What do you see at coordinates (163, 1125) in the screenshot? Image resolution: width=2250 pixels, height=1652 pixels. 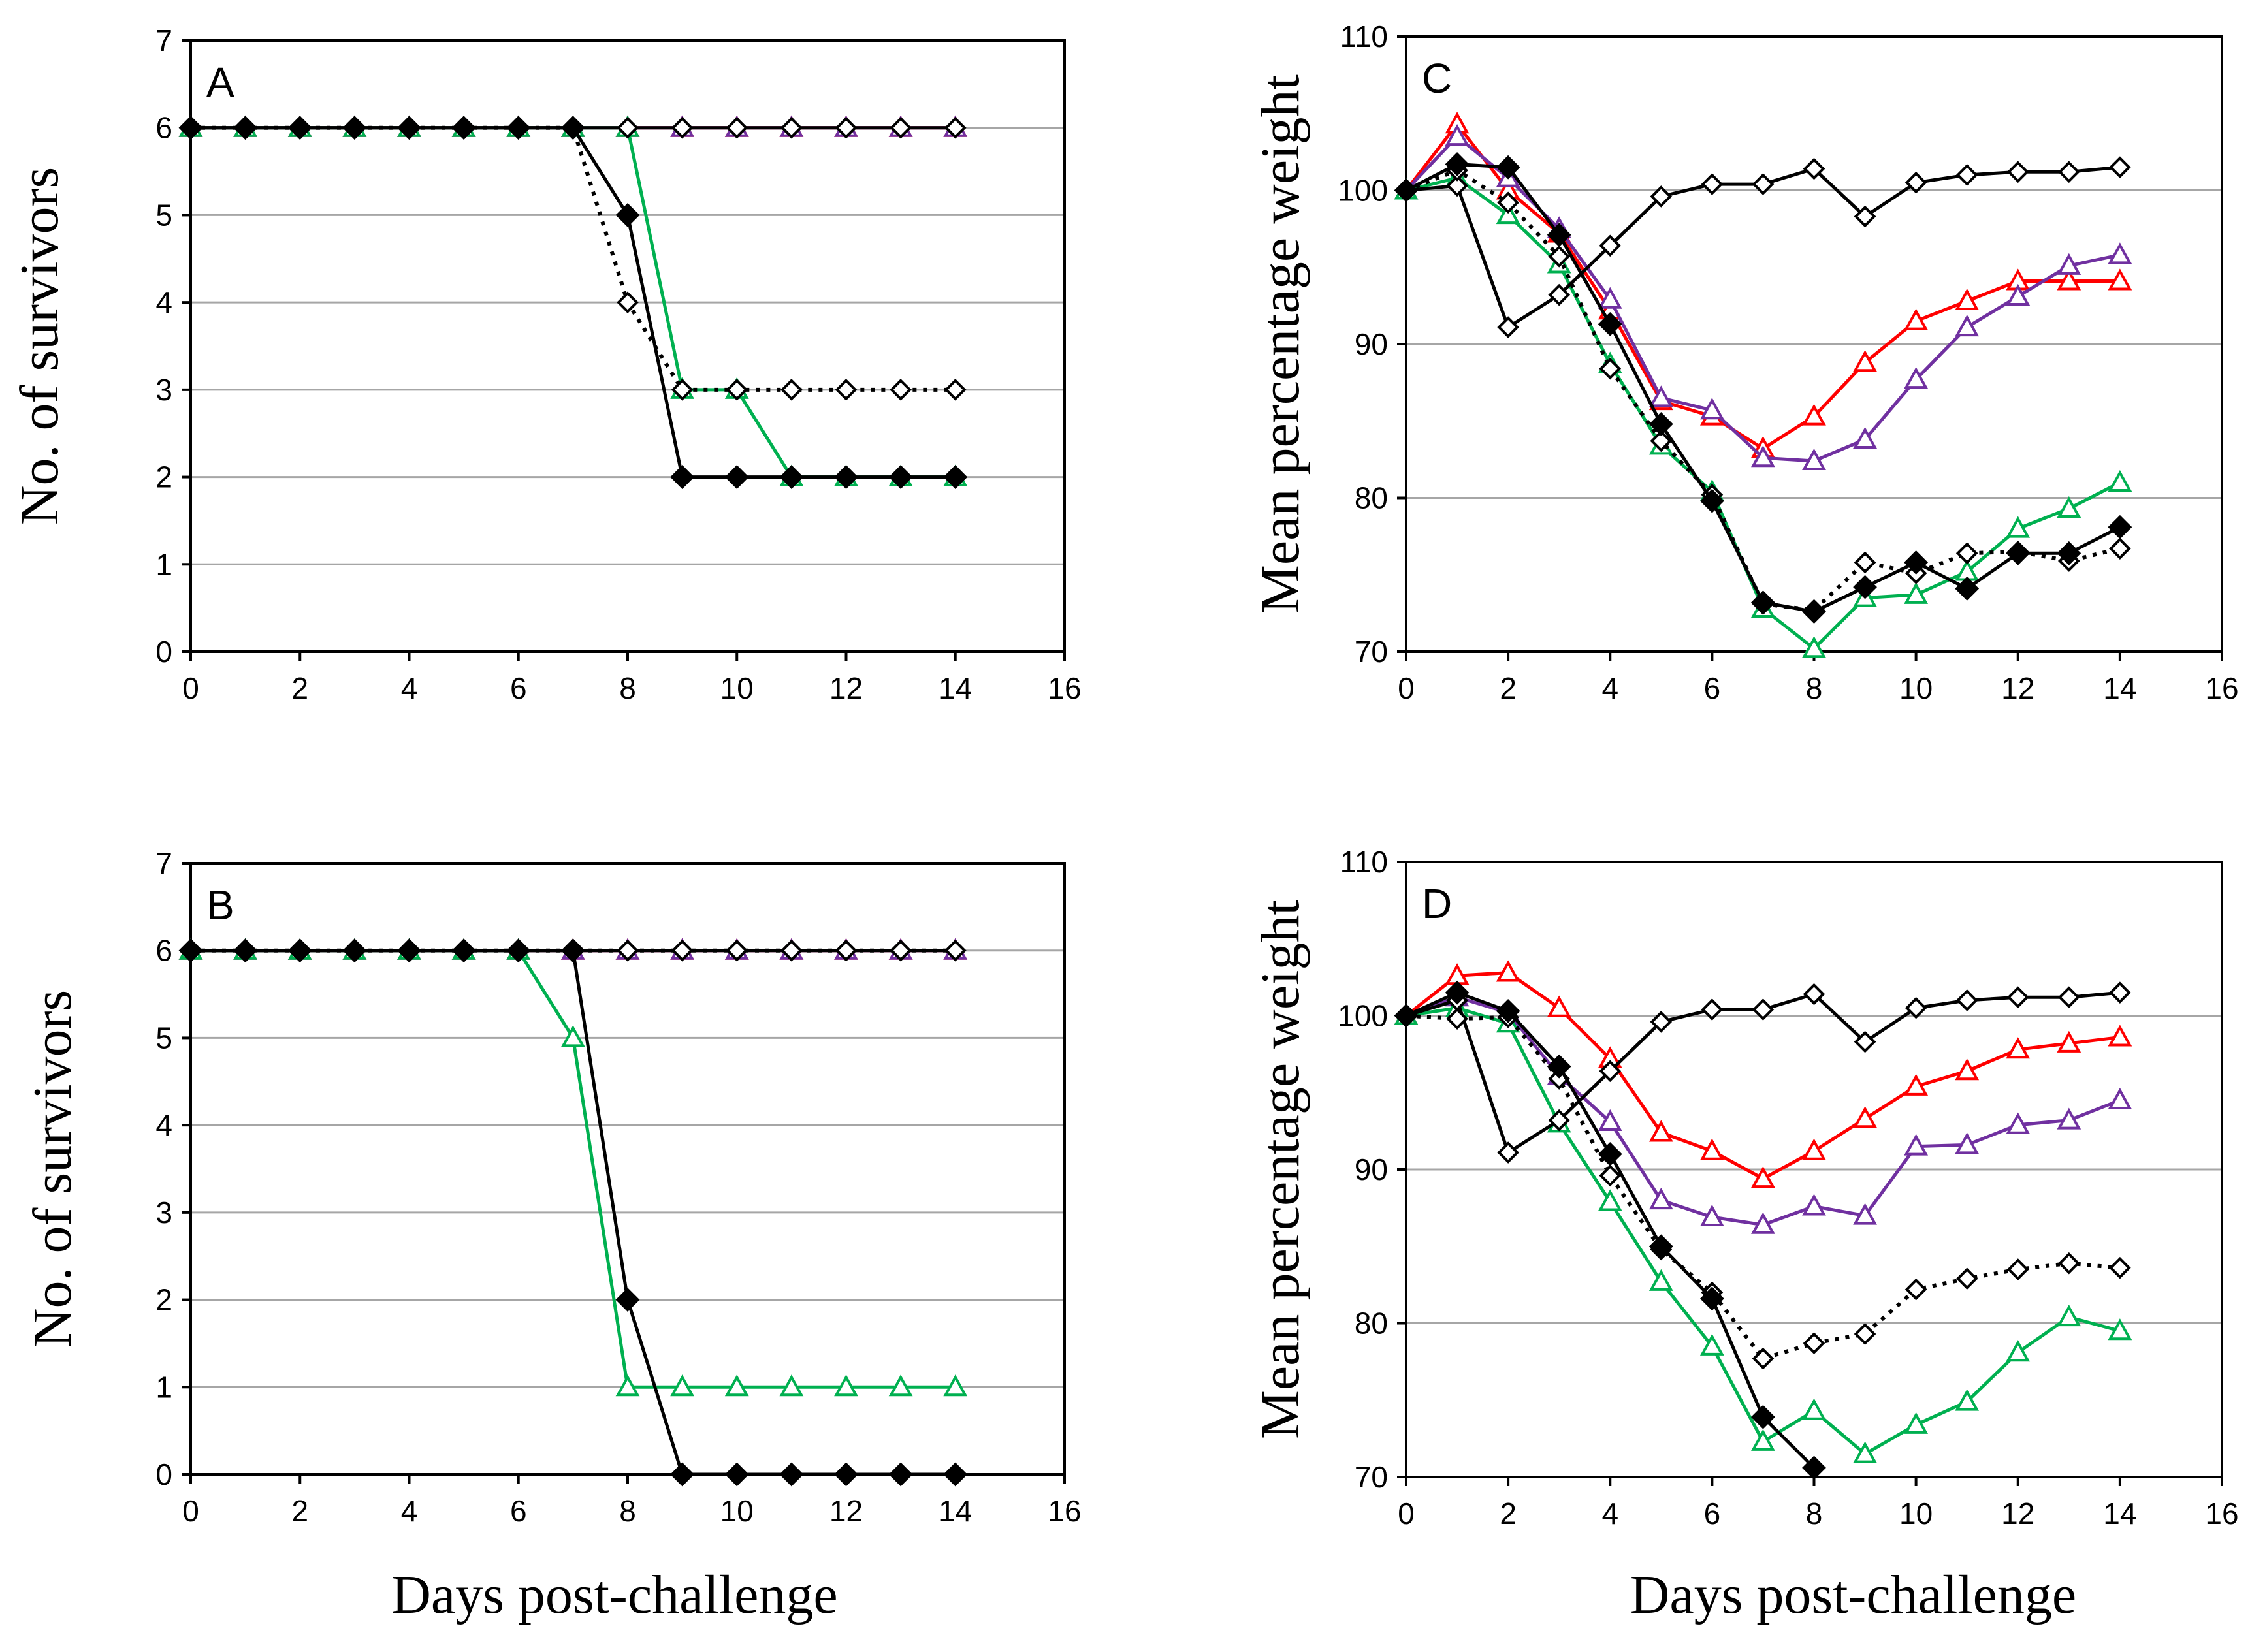 I see `y-tick-label: 4` at bounding box center [163, 1125].